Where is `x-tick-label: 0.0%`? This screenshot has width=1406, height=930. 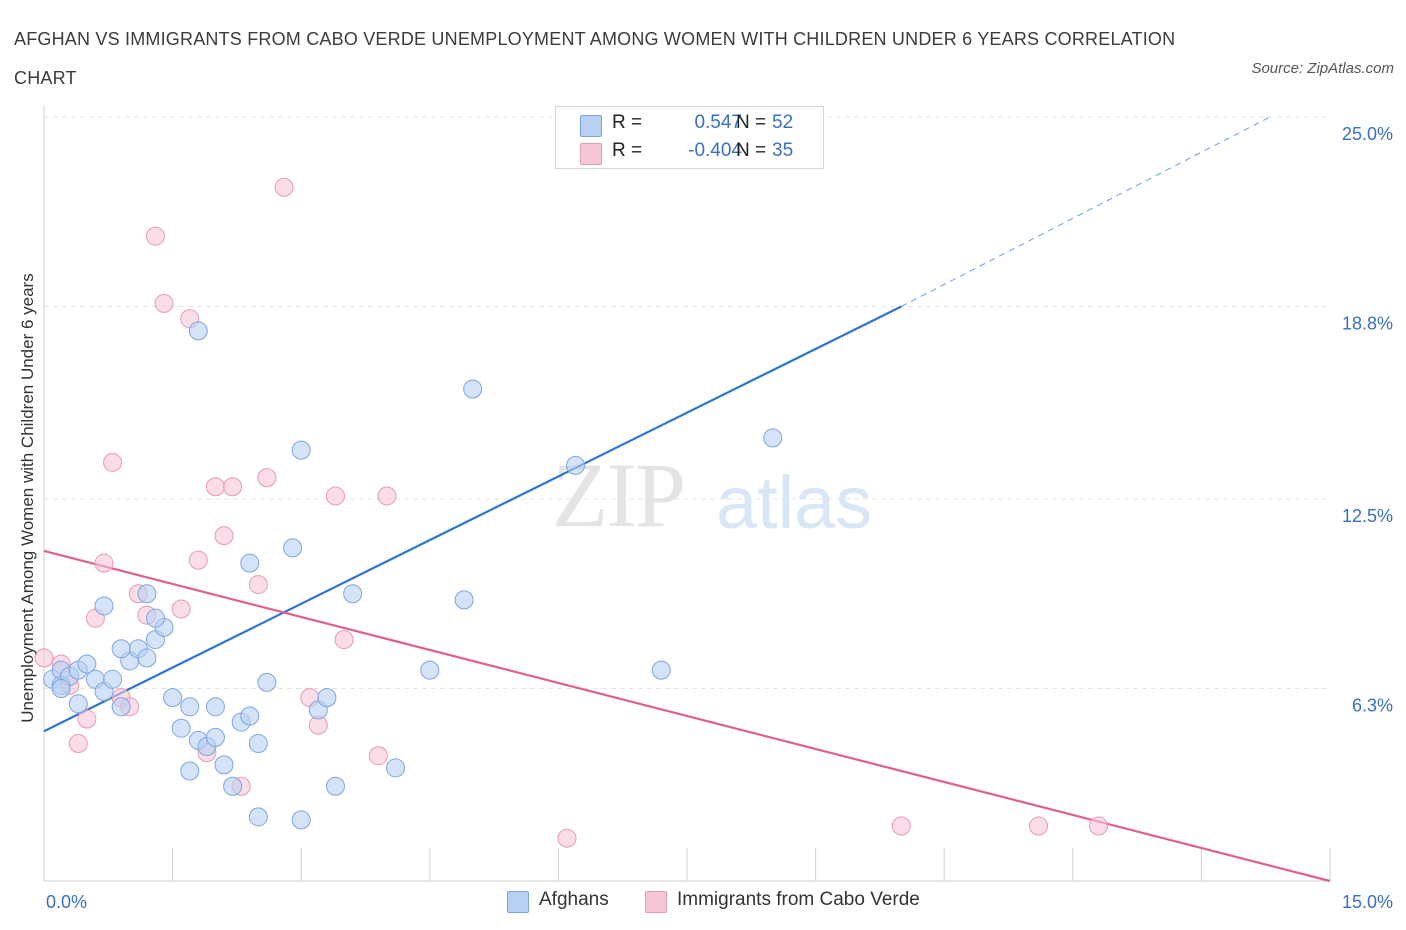
x-tick-label: 0.0% is located at coordinates (66, 902).